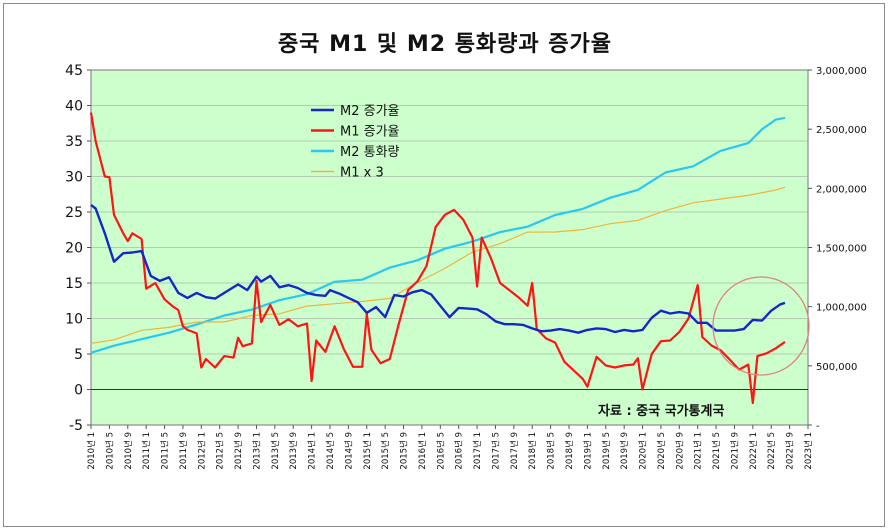 This screenshot has width=890, height=532. I want to click on x-tick-label: 2012년 9, so click(238, 451).